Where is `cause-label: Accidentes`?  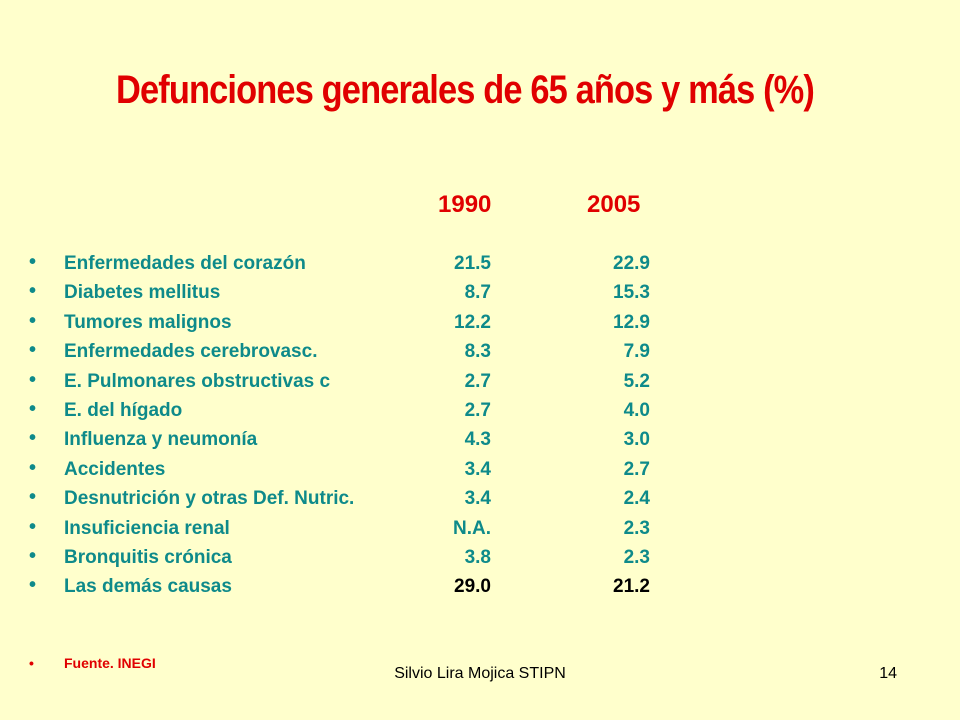
cause-label: Accidentes is located at coordinates (115, 469).